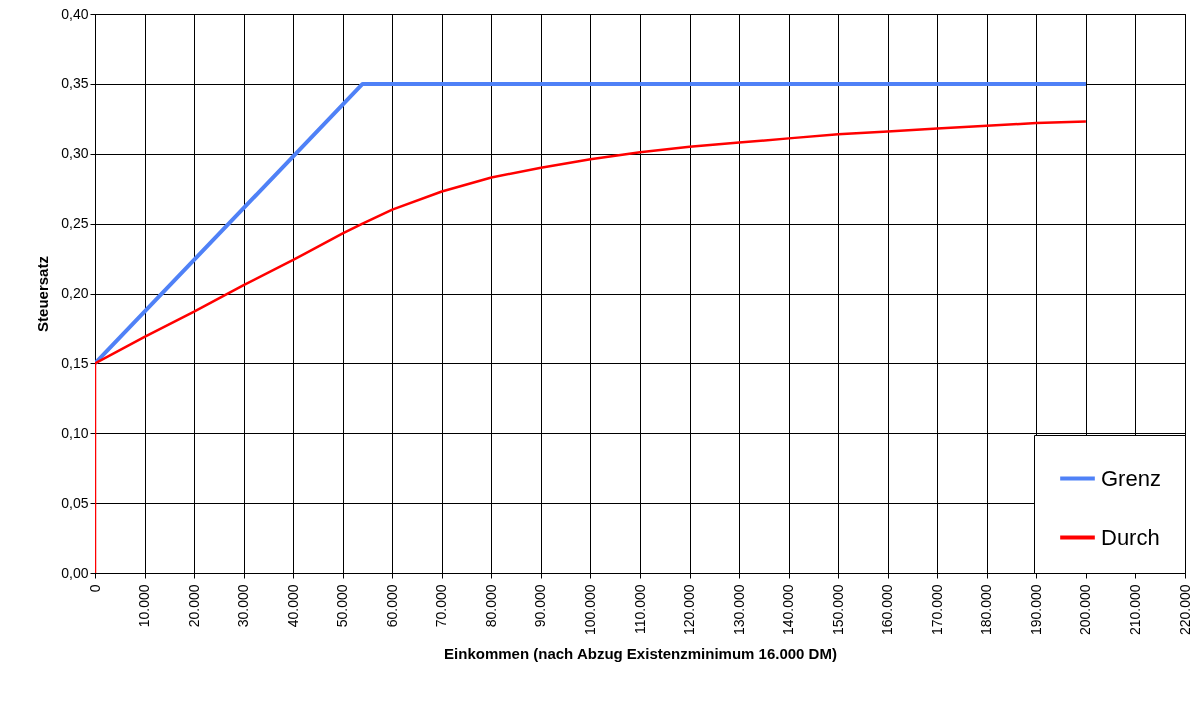 Image resolution: width=1202 pixels, height=706 pixels. I want to click on x-tick-label: 180.000, so click(986, 610).